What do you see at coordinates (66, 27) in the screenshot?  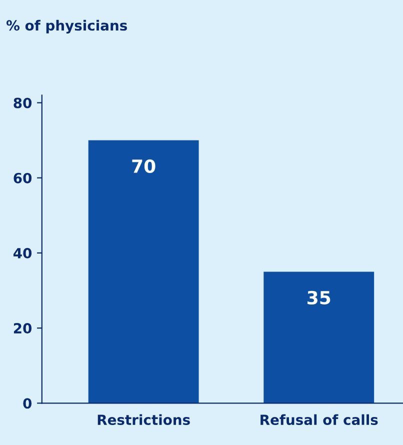 I see `chart-title: % of physicians` at bounding box center [66, 27].